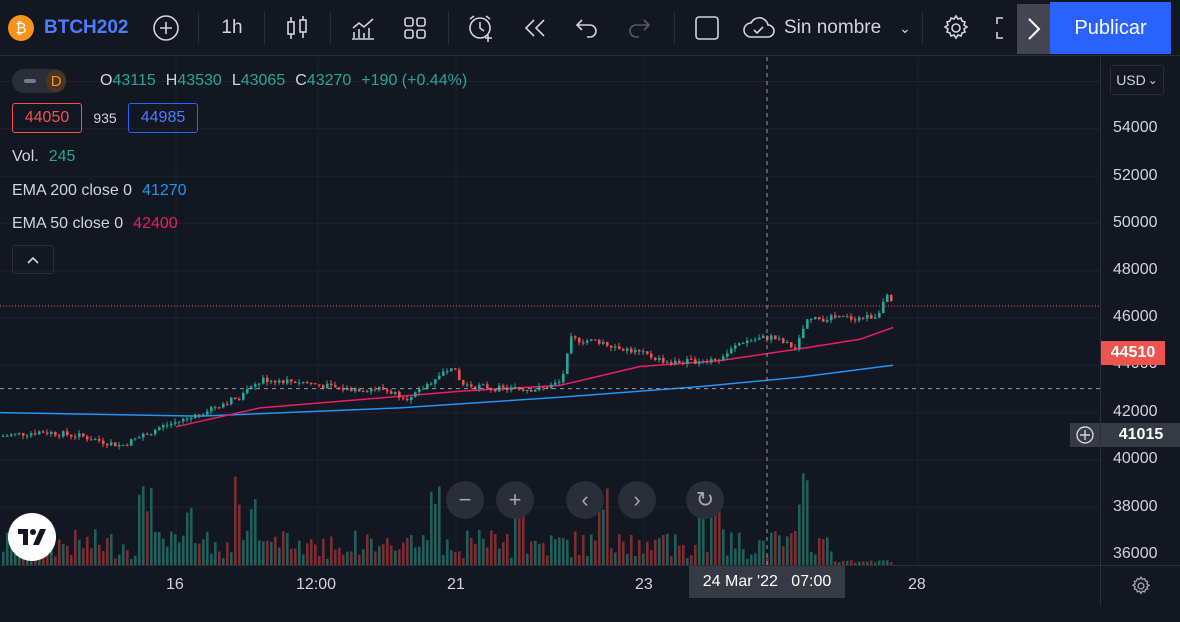 The image size is (1180, 622). I want to click on undo-button, so click(587, 28).